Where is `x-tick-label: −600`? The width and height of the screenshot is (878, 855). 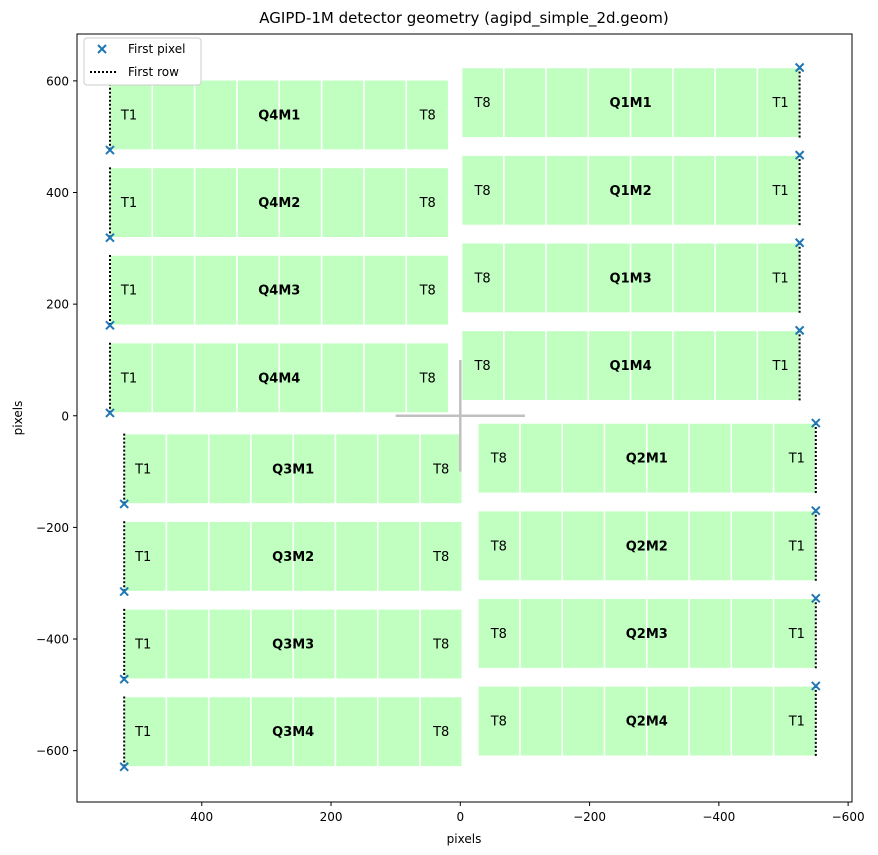 x-tick-label: −600 is located at coordinates (848, 817).